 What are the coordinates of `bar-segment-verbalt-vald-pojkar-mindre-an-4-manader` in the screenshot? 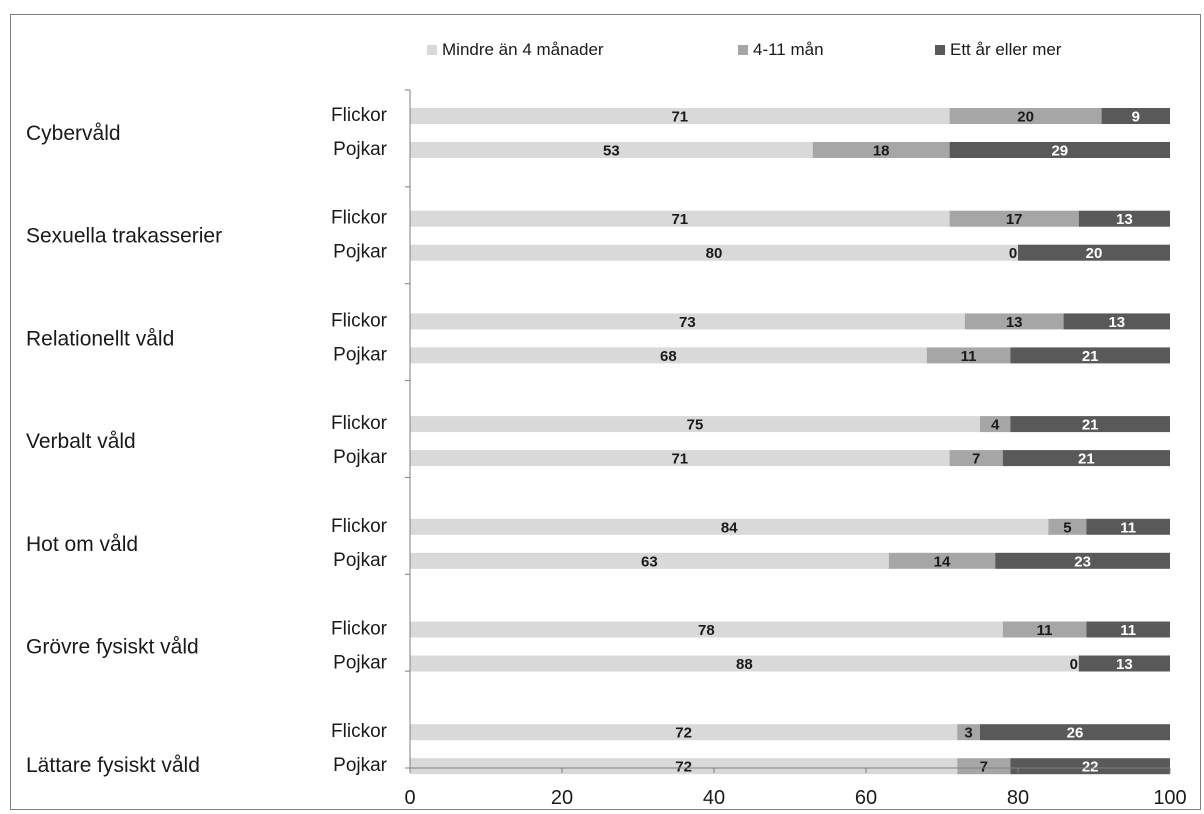 It's located at (680, 458).